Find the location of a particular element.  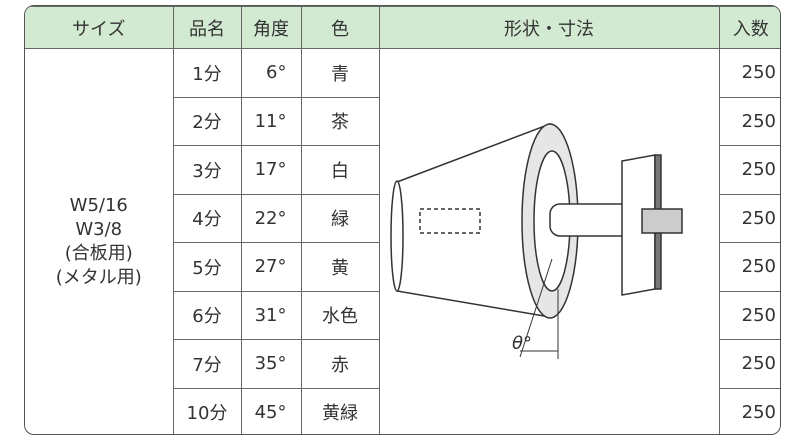

name-cell: 4分 is located at coordinates (207, 218).